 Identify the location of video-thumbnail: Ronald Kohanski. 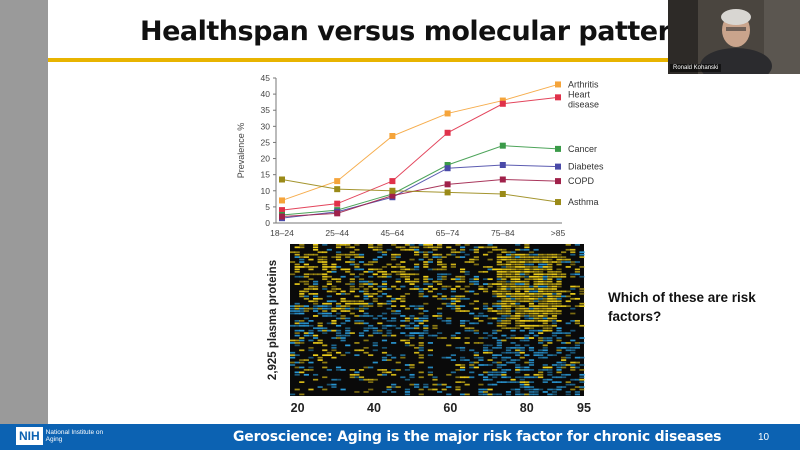
(734, 37).